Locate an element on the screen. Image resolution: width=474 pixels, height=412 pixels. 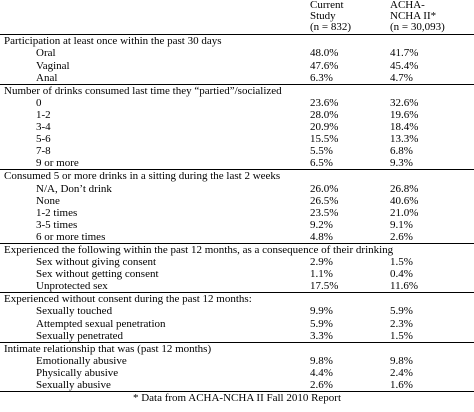
cell-value: 23.6% is located at coordinates (324, 102).